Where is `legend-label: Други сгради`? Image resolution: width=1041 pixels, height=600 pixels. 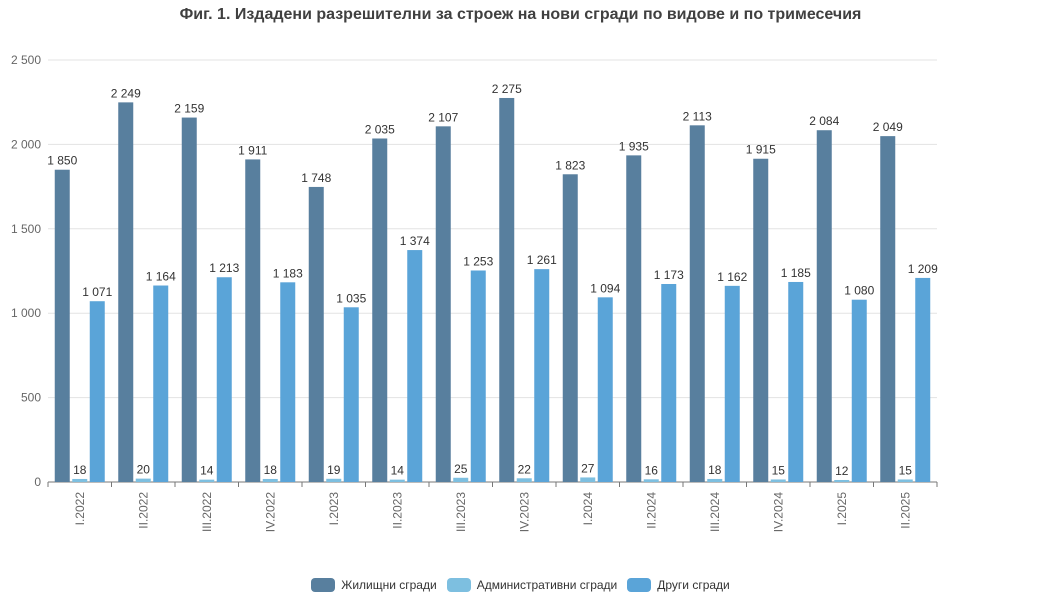
legend-label: Други сгради is located at coordinates (693, 585).